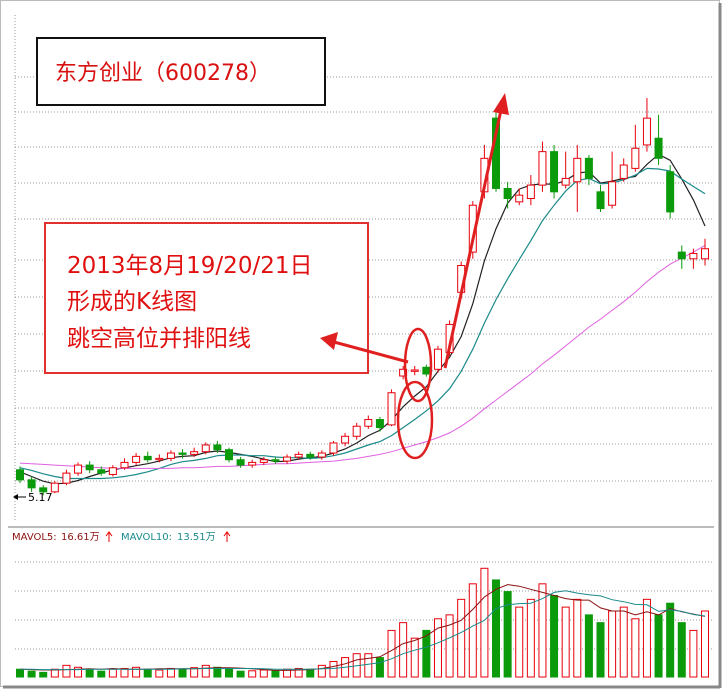 Image resolution: width=723 pixels, height=690 pixels. What do you see at coordinates (109, 536) in the screenshot?
I see `legend-arrow` at bounding box center [109, 536].